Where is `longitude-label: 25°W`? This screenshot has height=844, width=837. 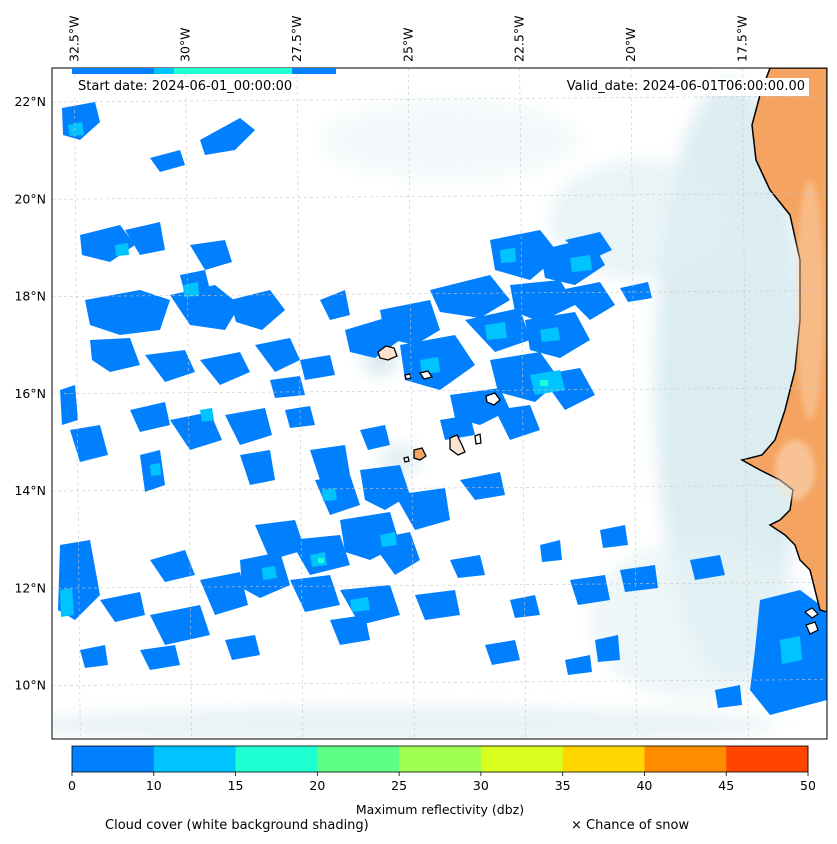 longitude-label: 25°W is located at coordinates (407, 44).